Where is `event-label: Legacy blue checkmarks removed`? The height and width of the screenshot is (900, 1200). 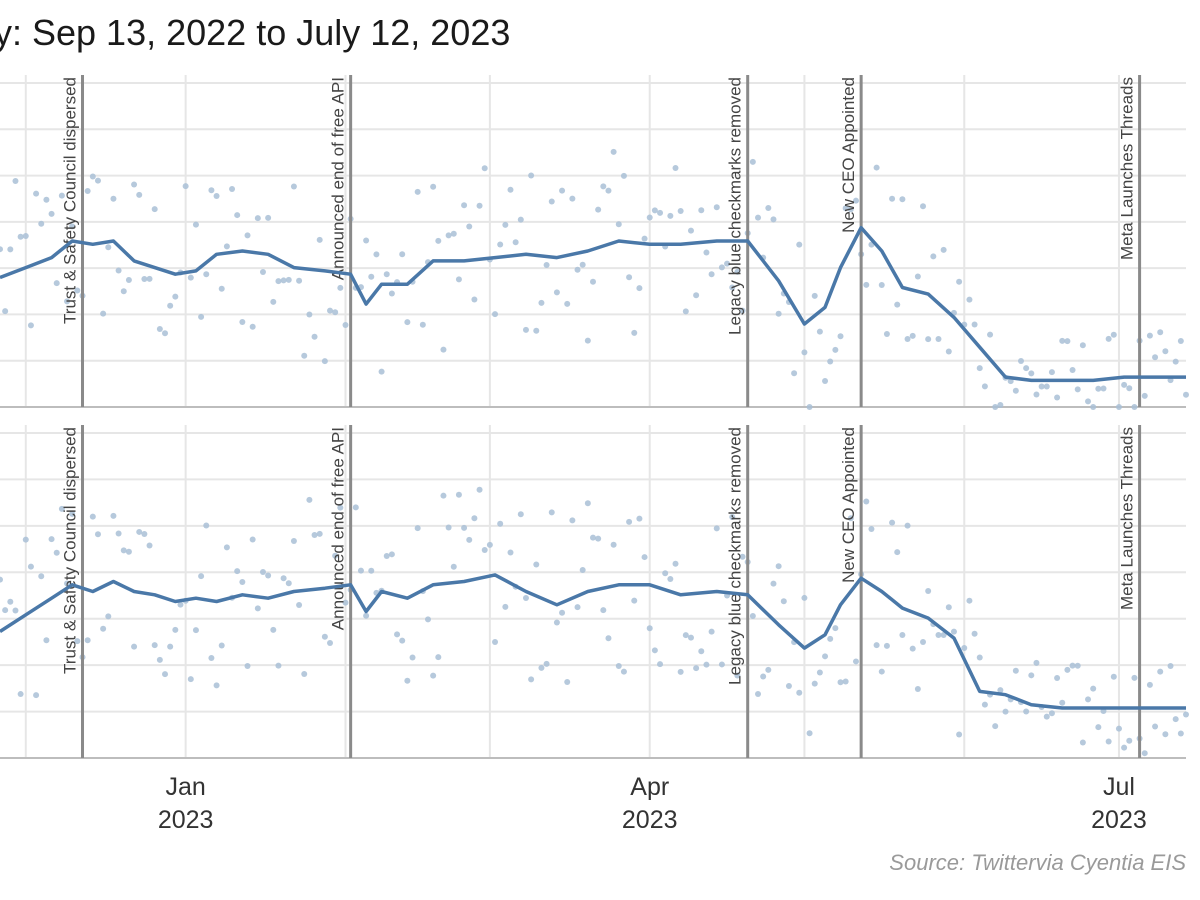
event-label: Legacy blue checkmarks removed is located at coordinates (735, 206).